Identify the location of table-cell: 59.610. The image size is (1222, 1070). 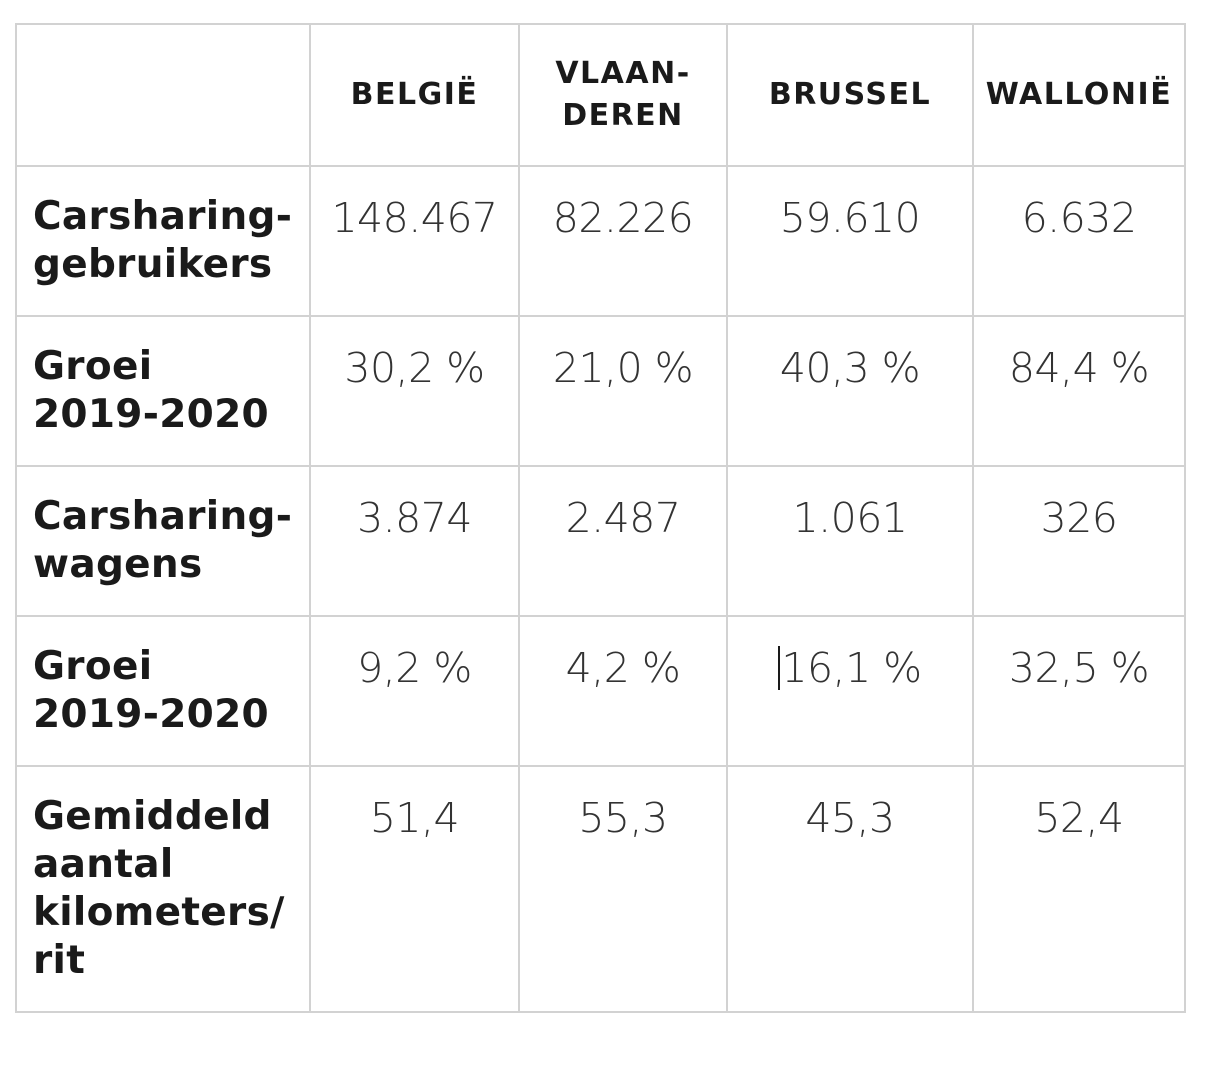
(850, 241).